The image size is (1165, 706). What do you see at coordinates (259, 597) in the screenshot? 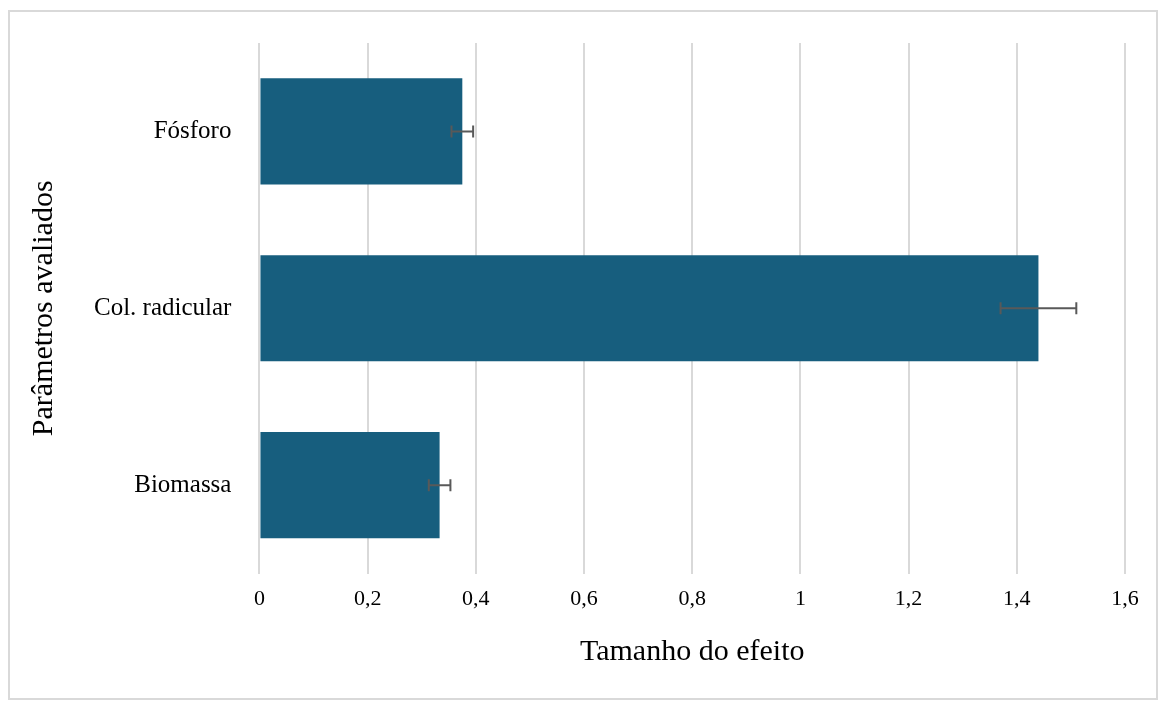
I see `x-tick-label: 0` at bounding box center [259, 597].